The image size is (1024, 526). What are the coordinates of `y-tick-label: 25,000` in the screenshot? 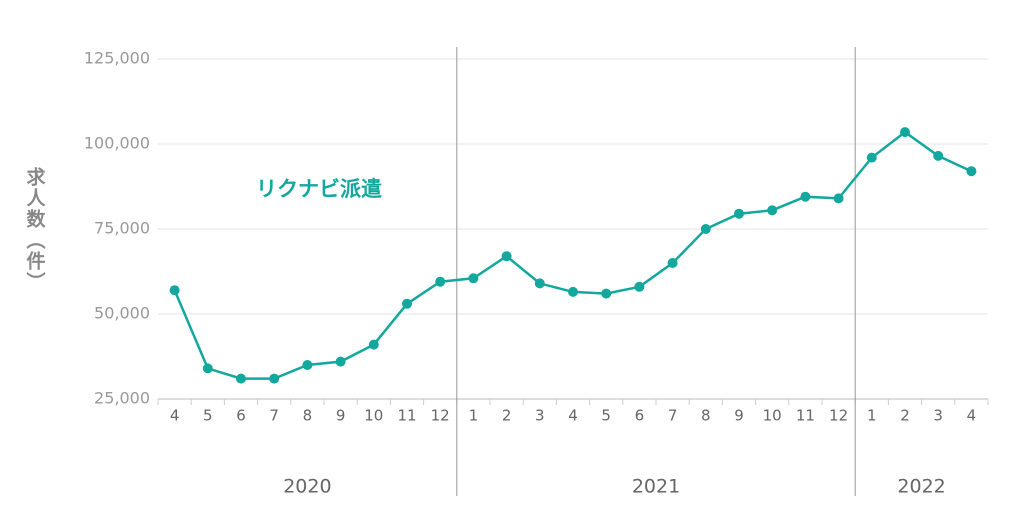 It's located at (122, 398).